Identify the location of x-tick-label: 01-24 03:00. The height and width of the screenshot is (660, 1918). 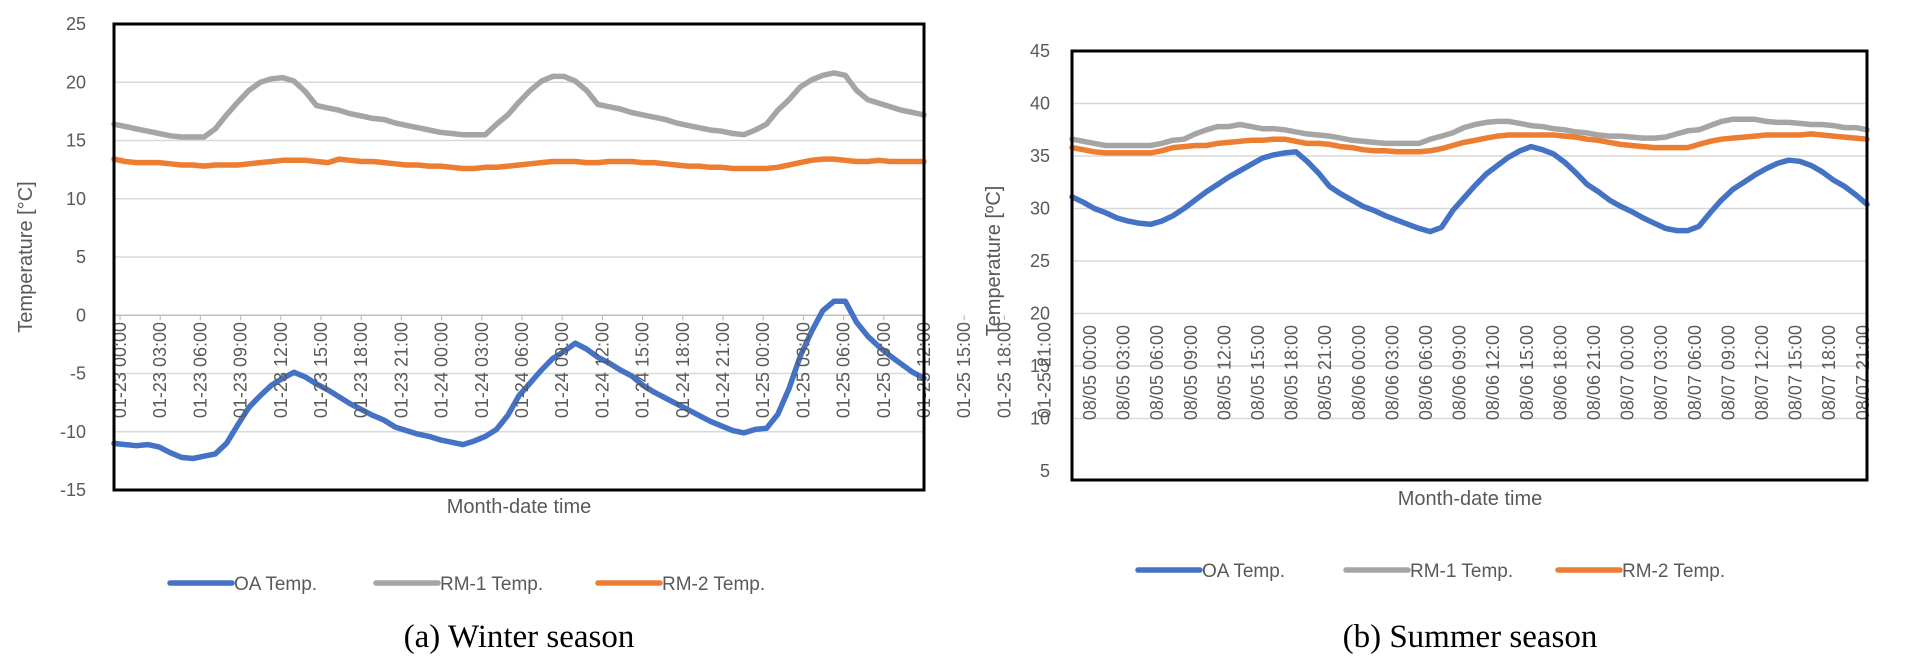
(482, 370).